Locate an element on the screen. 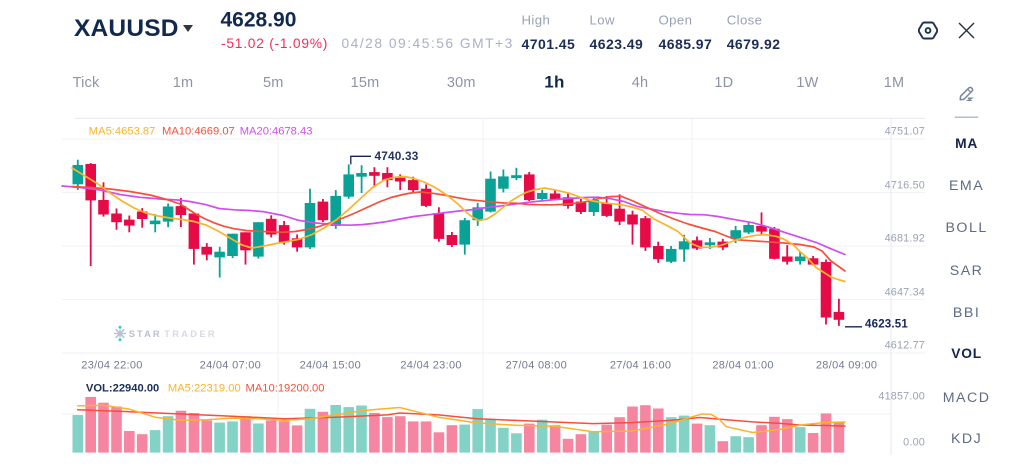  svg-text: TRADER is located at coordinates (190, 334).